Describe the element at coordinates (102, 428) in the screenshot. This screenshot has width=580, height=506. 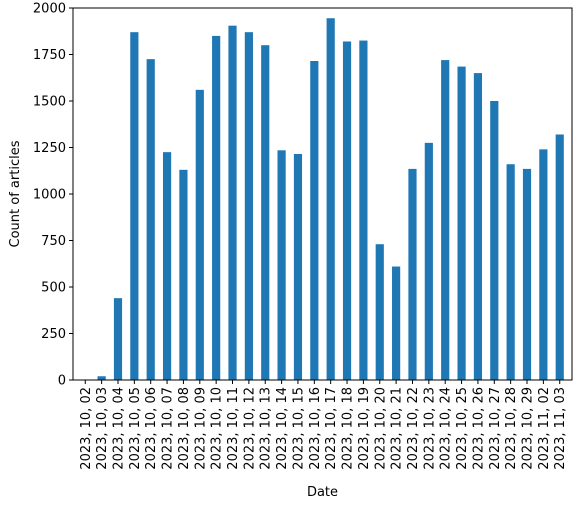
I see `x-tick-label: 2023, 10, 03` at that location.